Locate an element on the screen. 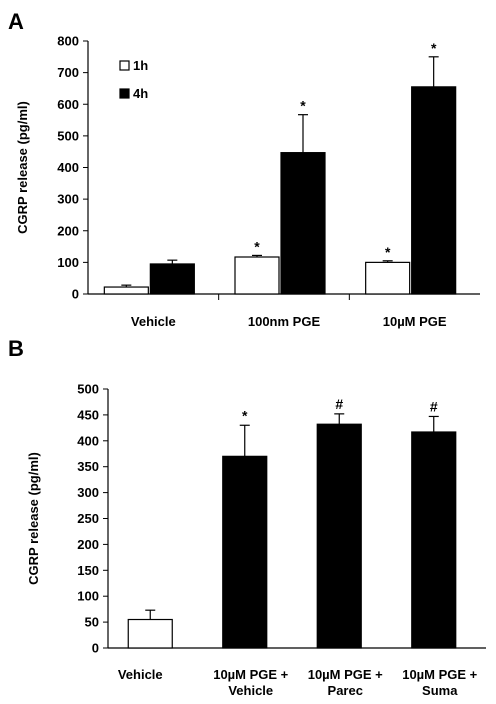 The image size is (496, 704). y-tick-label: 450 is located at coordinates (88, 414).